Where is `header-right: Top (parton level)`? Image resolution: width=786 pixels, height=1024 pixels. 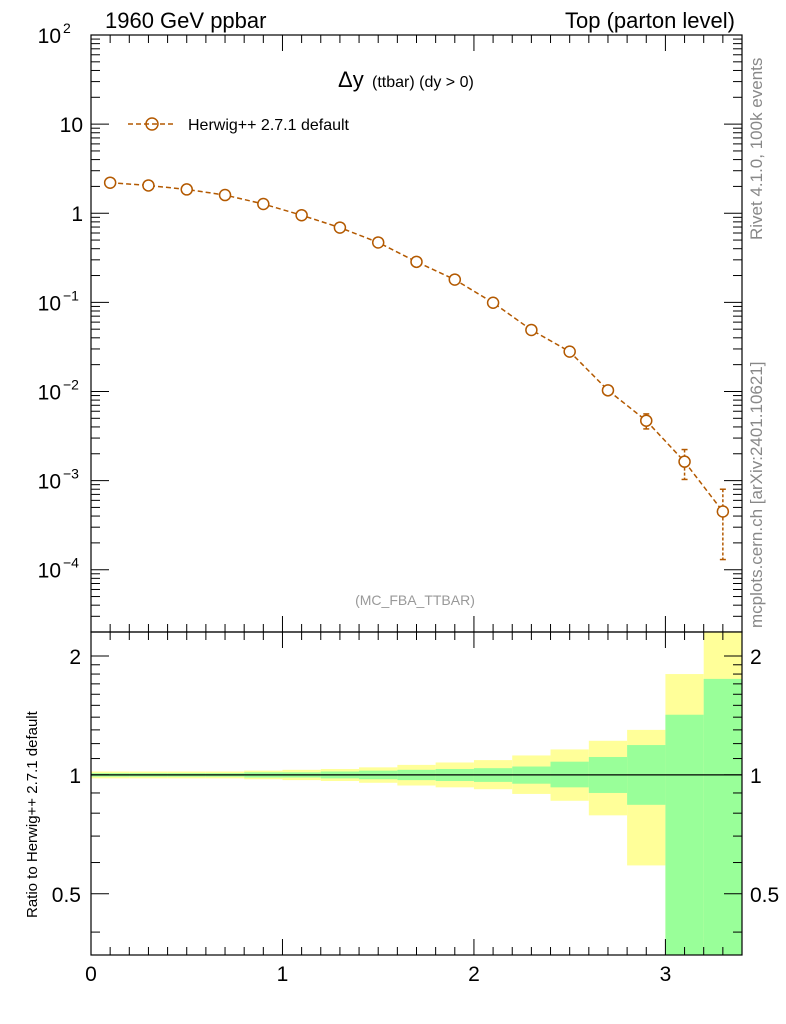
header-right: Top (parton level) is located at coordinates (650, 20).